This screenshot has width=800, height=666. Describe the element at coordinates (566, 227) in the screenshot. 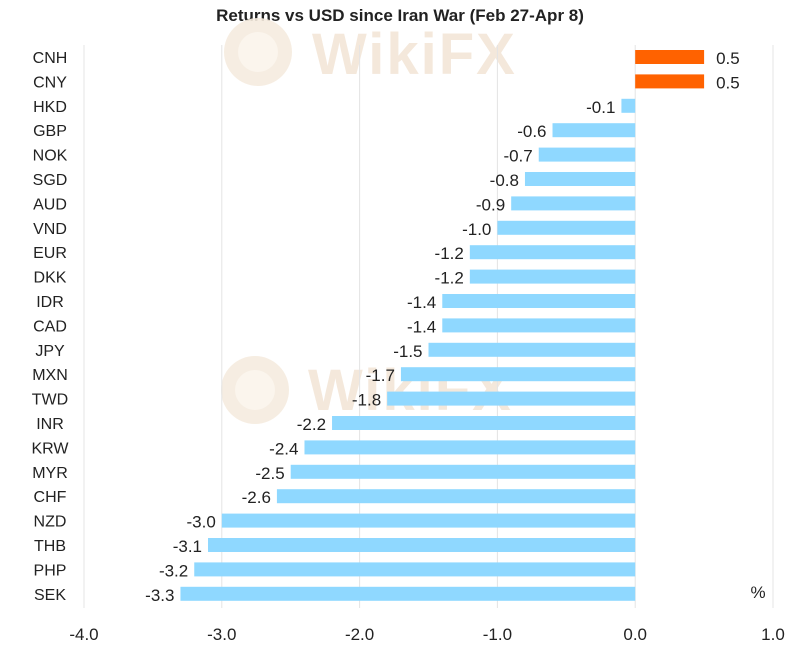

I see `bar-vnd` at that location.